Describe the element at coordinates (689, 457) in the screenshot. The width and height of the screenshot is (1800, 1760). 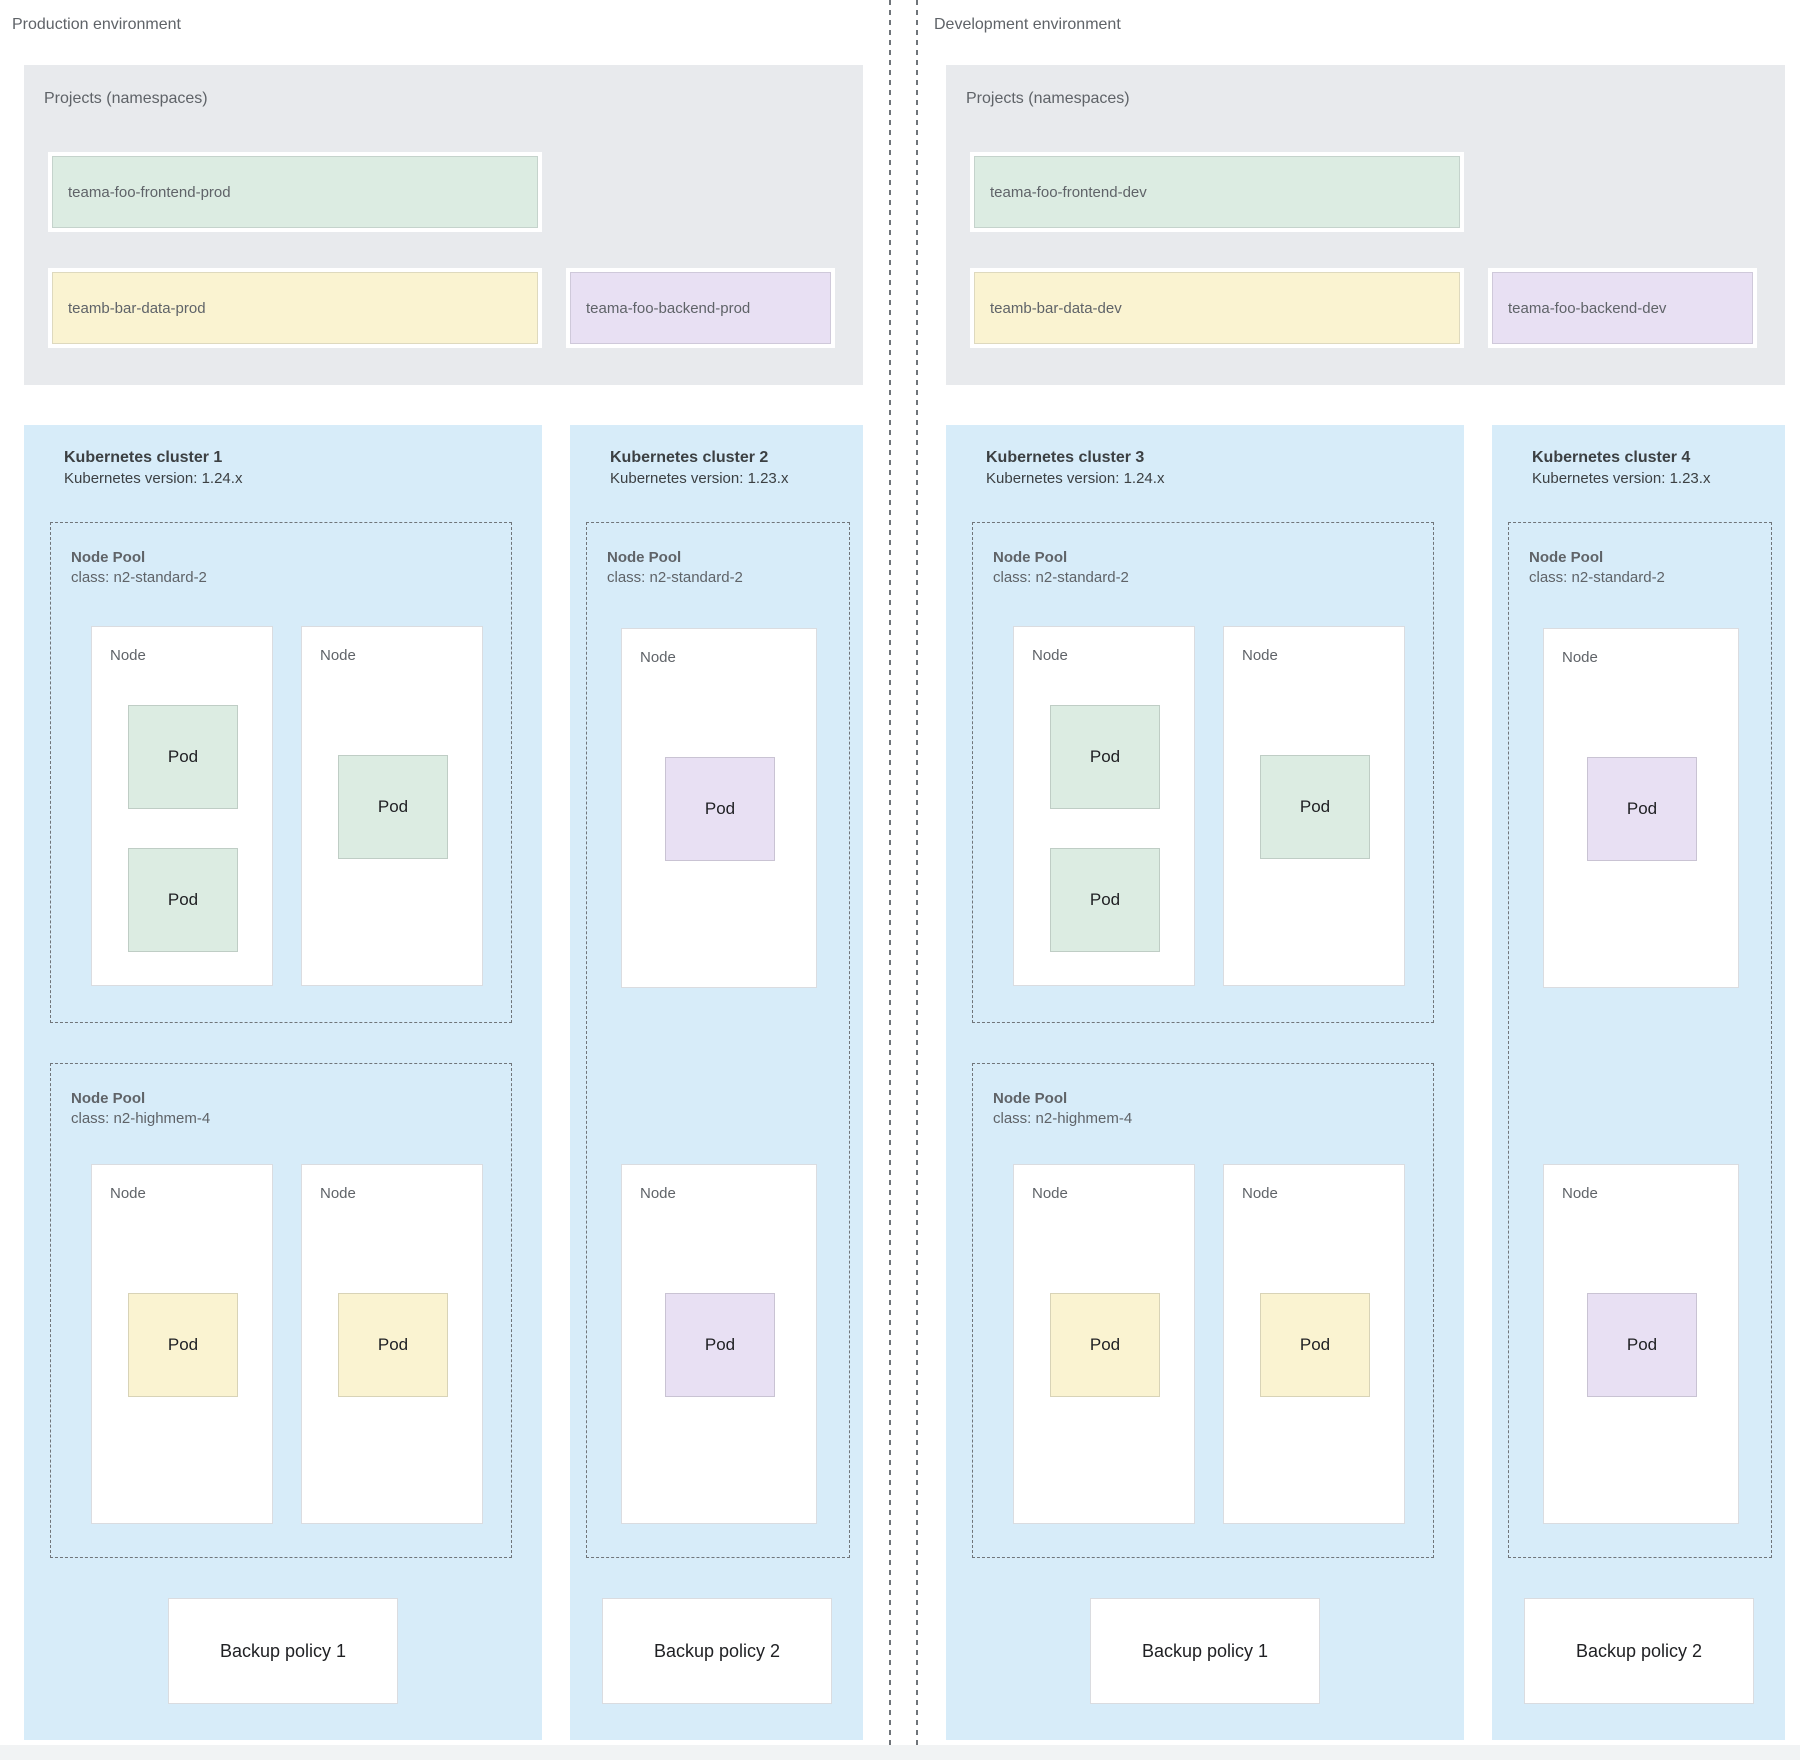
I see `cluster-title: Kubernetes cluster 2` at that location.